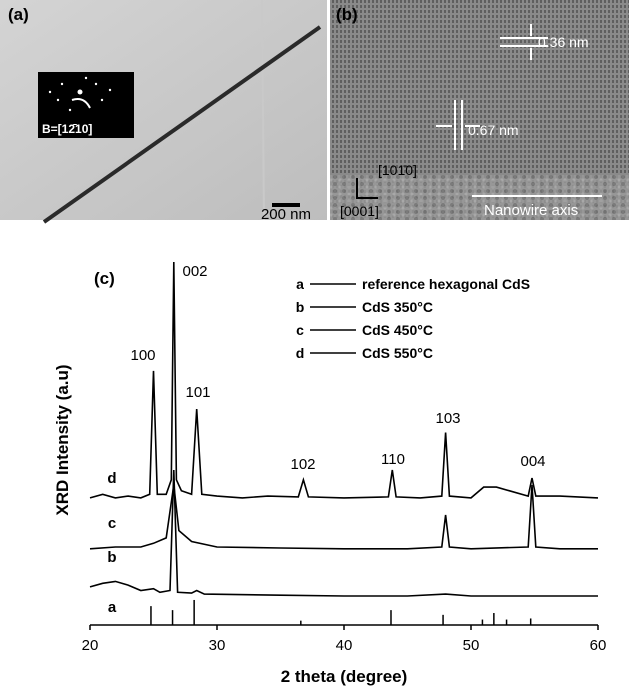 The image size is (629, 691). I want to click on peak-label: 101, so click(197, 392).